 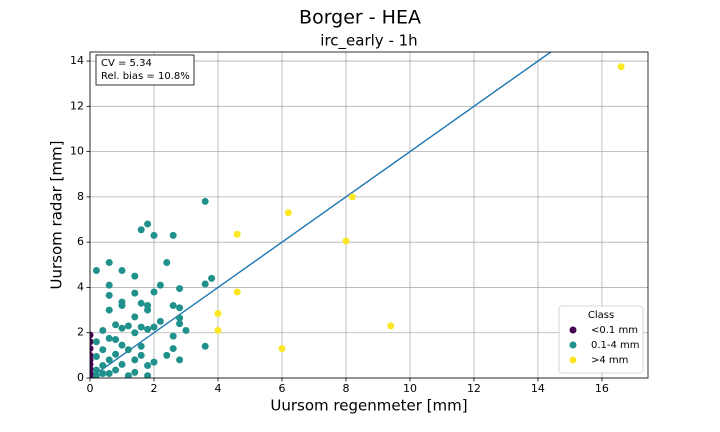 What do you see at coordinates (281, 388) in the screenshot?
I see `x-tick-label: 6` at bounding box center [281, 388].